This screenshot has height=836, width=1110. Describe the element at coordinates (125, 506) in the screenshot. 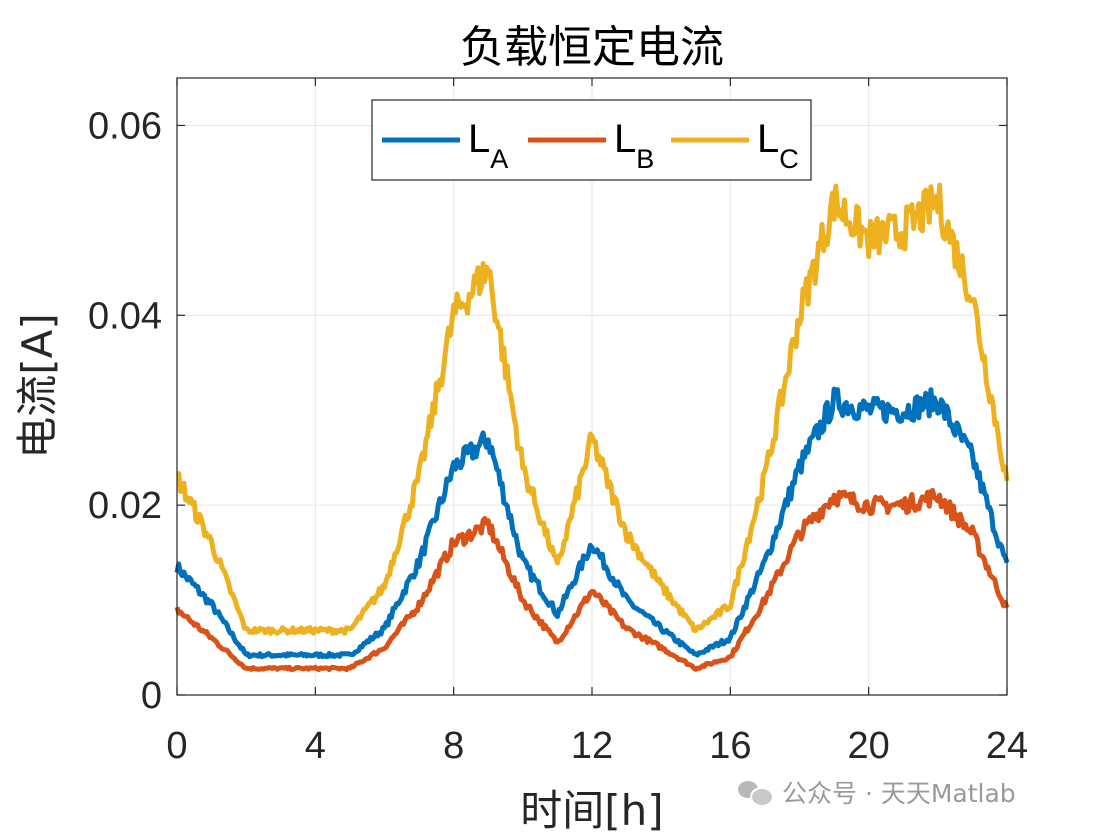

I see `y-tick-label: 0.02` at that location.